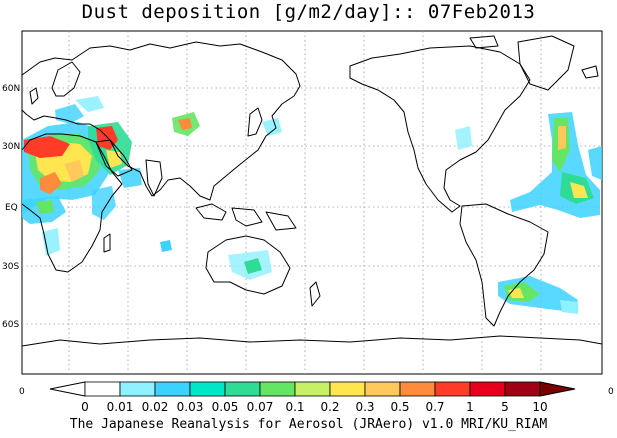  What do you see at coordinates (505, 407) in the screenshot?
I see `colorbar-tick-label: 5` at bounding box center [505, 407].